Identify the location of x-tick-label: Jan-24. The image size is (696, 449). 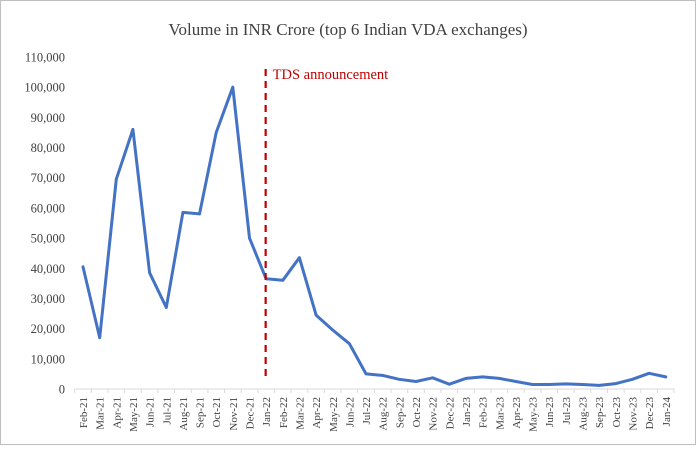
(667, 412).